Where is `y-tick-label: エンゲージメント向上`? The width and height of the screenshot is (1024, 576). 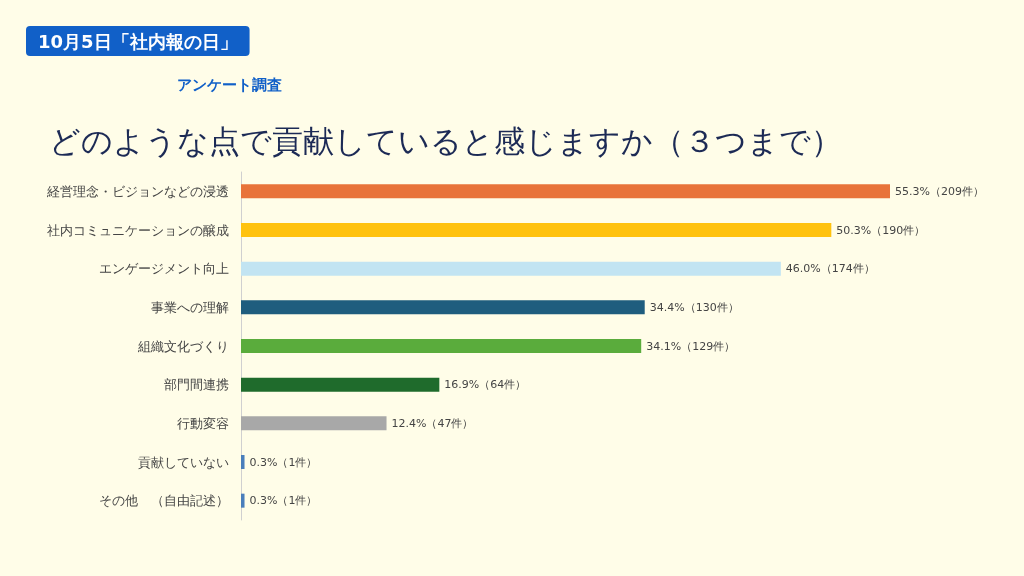 y-tick-label: エンゲージメント向上 is located at coordinates (164, 269).